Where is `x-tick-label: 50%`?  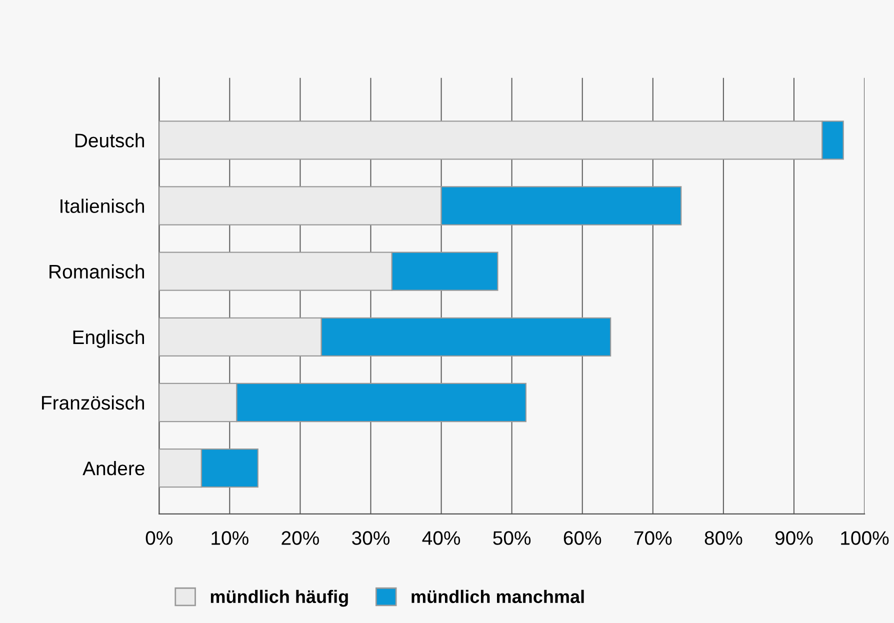 x-tick-label: 50% is located at coordinates (512, 538).